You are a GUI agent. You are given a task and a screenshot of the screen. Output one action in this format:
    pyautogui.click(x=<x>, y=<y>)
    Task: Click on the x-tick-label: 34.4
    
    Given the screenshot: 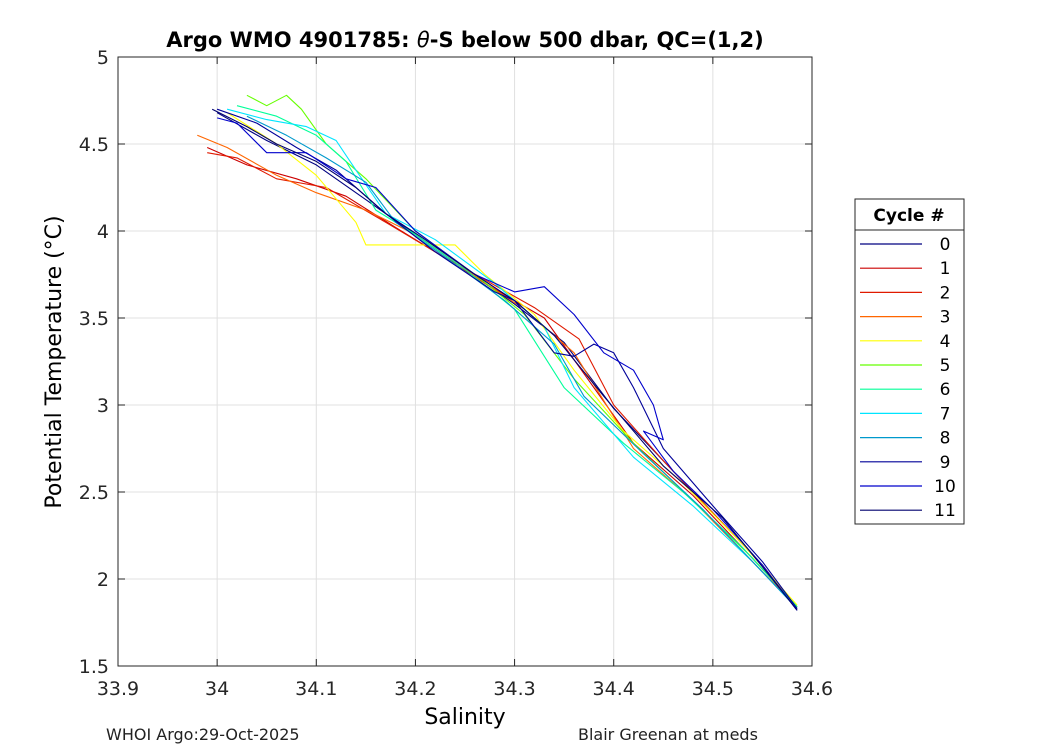 What is the action you would take?
    pyautogui.click(x=614, y=689)
    